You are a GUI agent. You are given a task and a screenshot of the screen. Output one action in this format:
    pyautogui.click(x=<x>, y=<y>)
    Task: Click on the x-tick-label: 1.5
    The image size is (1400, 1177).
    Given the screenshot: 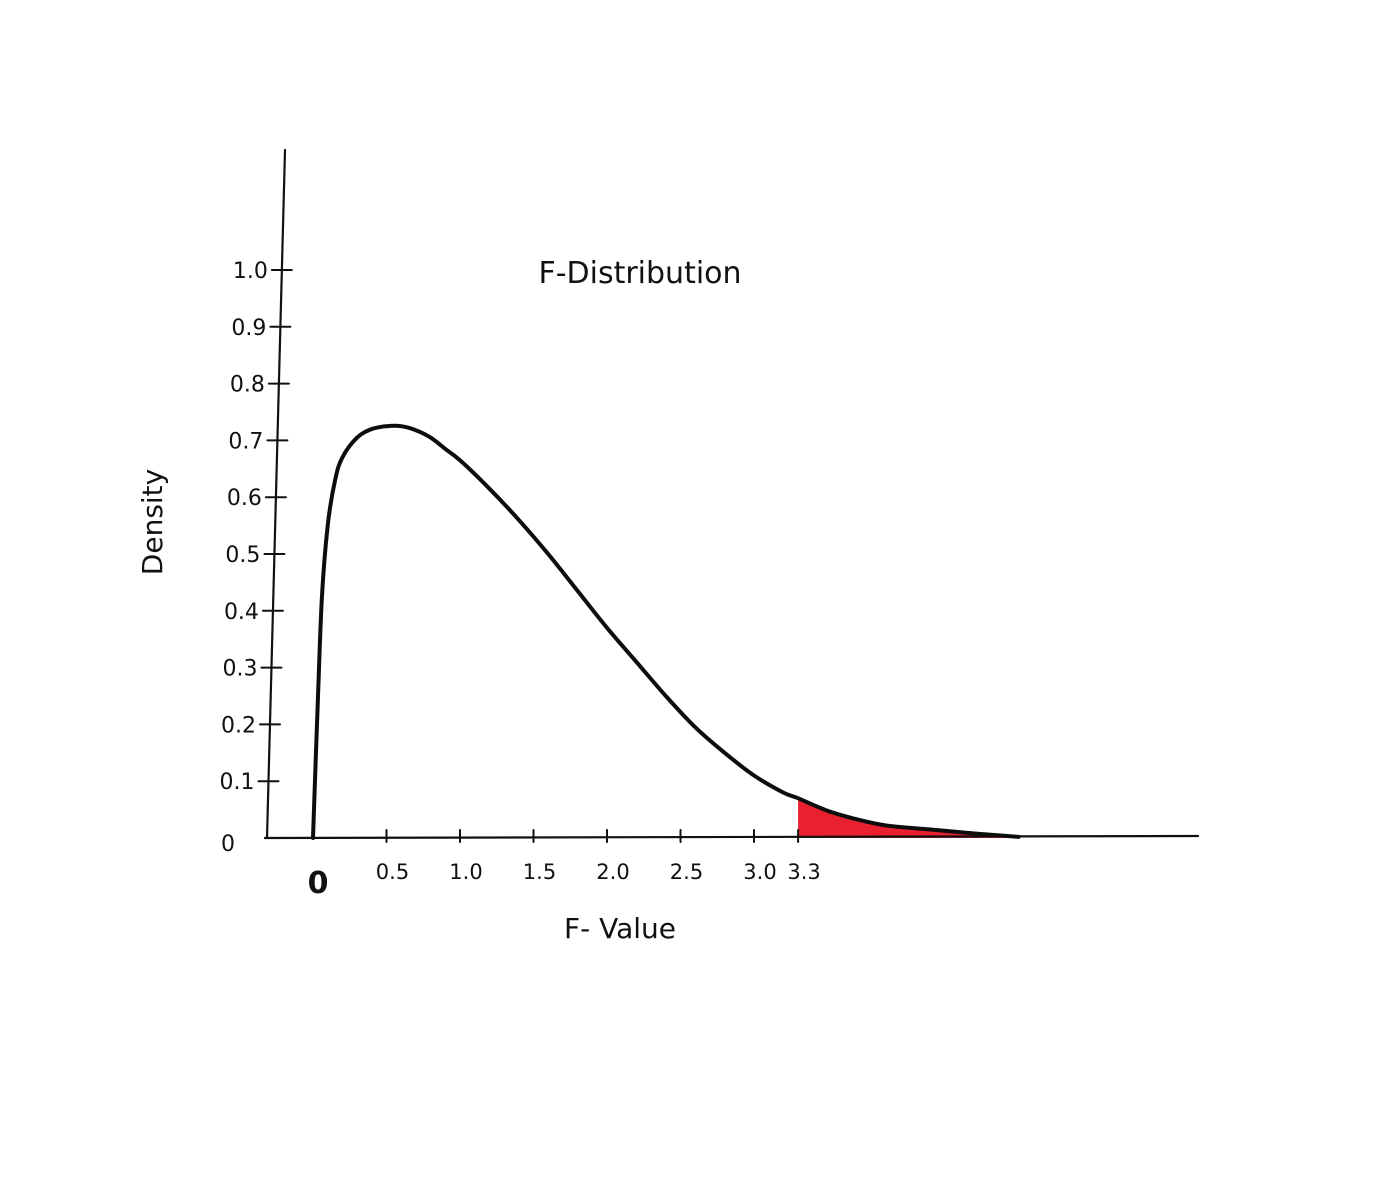 What is the action you would take?
    pyautogui.click(x=539, y=872)
    